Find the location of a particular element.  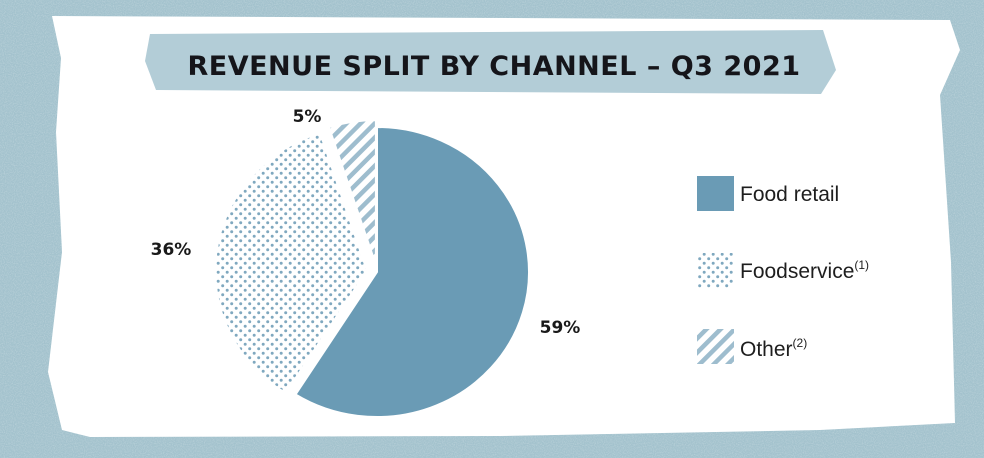

legend-item-other: Other(2) is located at coordinates (752, 346).